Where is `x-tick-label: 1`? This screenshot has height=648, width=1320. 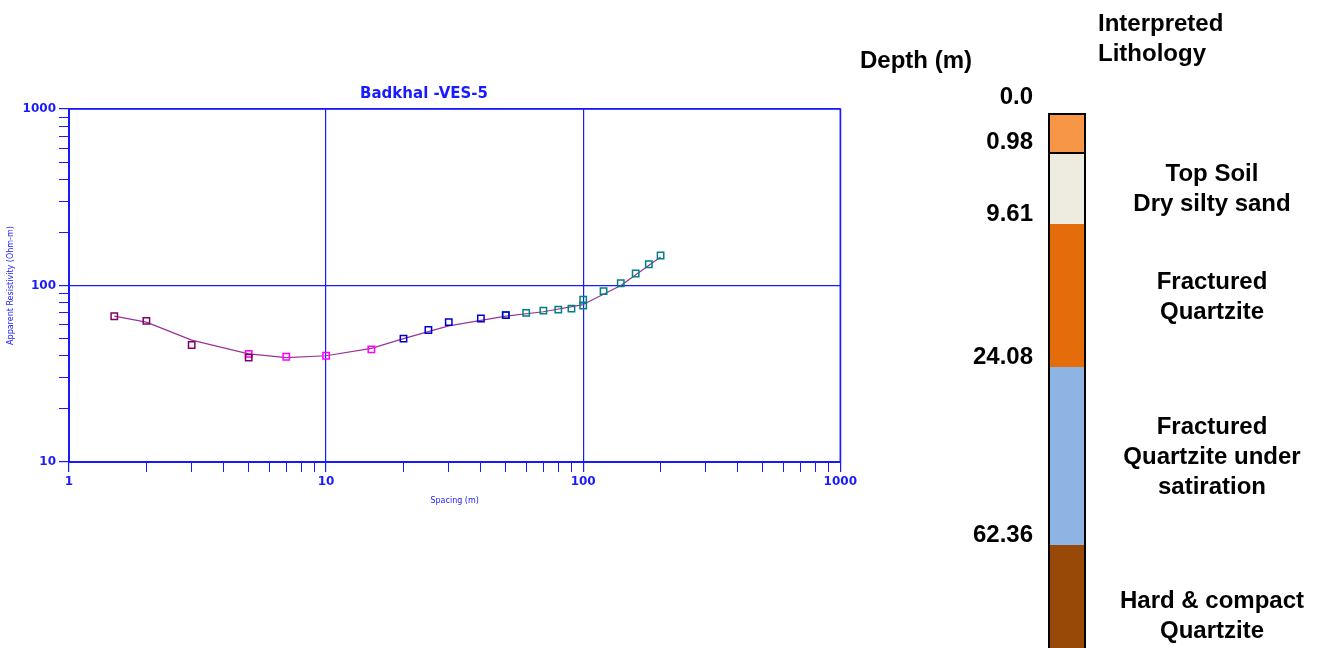
x-tick-label: 1 is located at coordinates (69, 481).